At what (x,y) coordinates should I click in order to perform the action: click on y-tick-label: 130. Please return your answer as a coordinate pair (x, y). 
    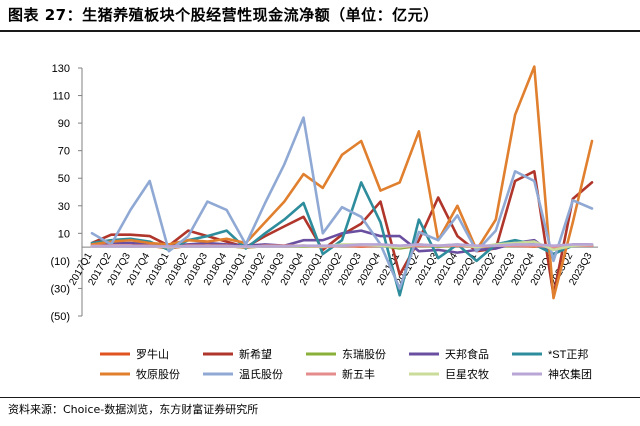
    Looking at the image, I should click on (61, 69).